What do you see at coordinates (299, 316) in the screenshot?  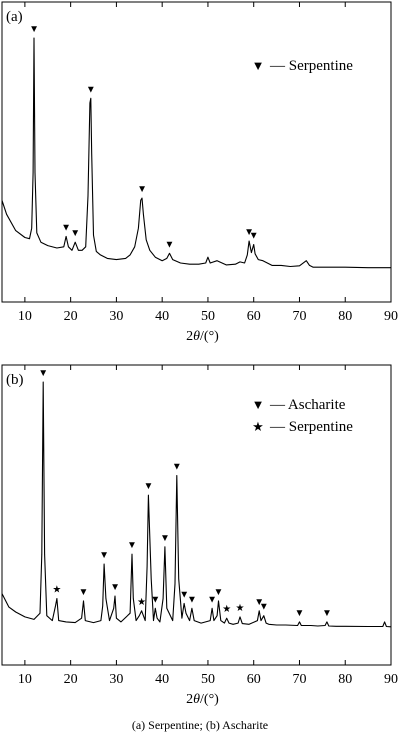 I see `panel-a-x-tick-label: 70` at bounding box center [299, 316].